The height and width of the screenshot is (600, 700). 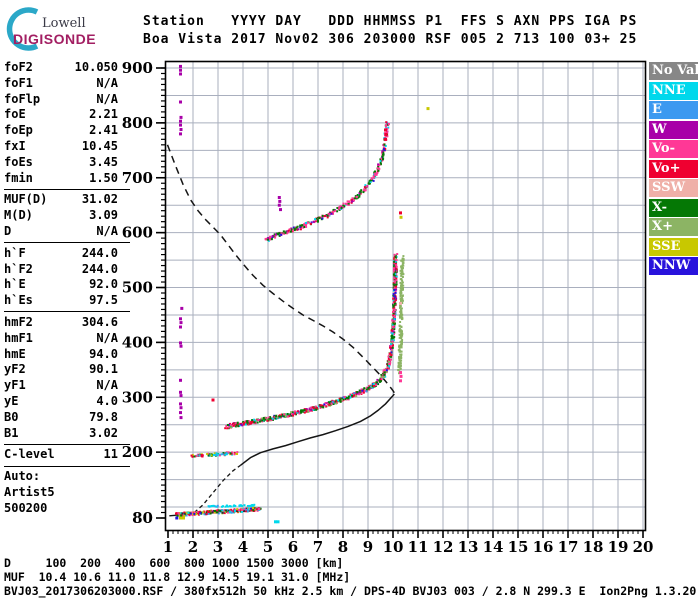 What do you see at coordinates (26, 507) in the screenshot?
I see `param-label: 500200` at bounding box center [26, 507].